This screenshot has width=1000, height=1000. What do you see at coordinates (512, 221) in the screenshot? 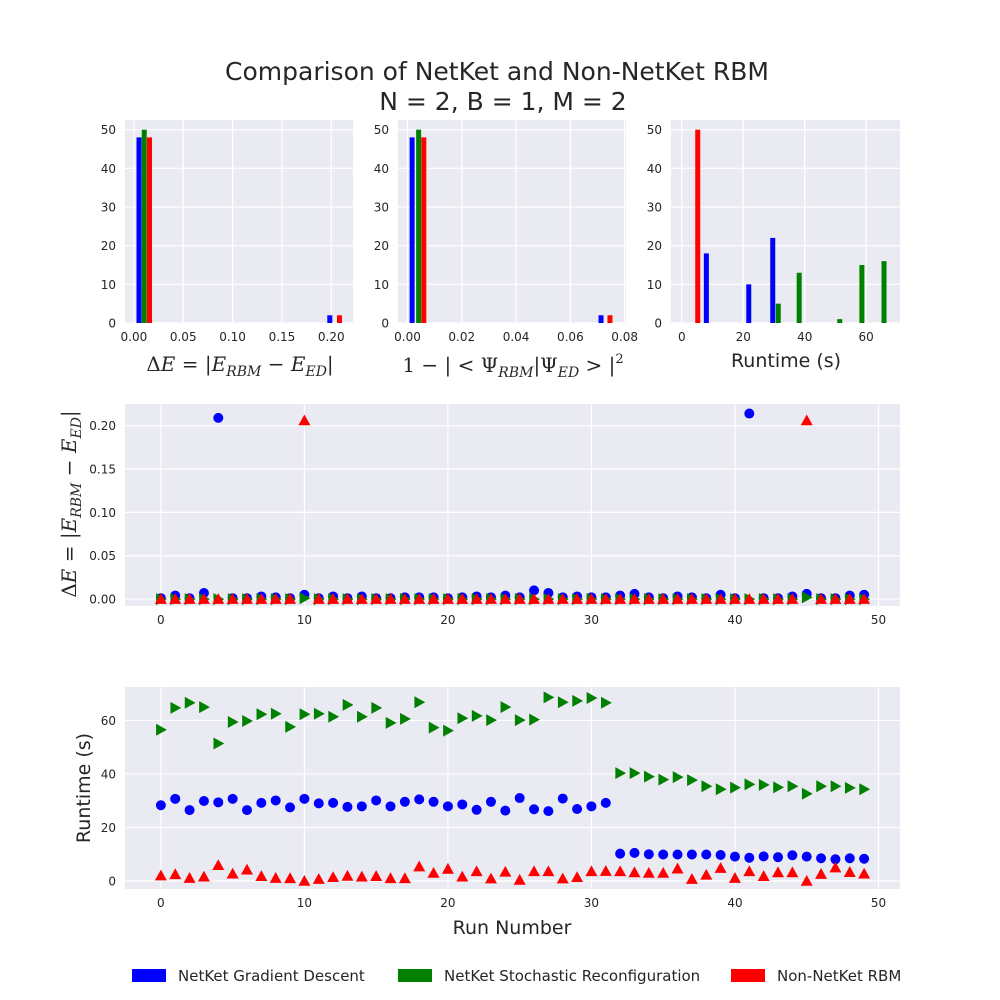
I see `plot-area` at bounding box center [512, 221].